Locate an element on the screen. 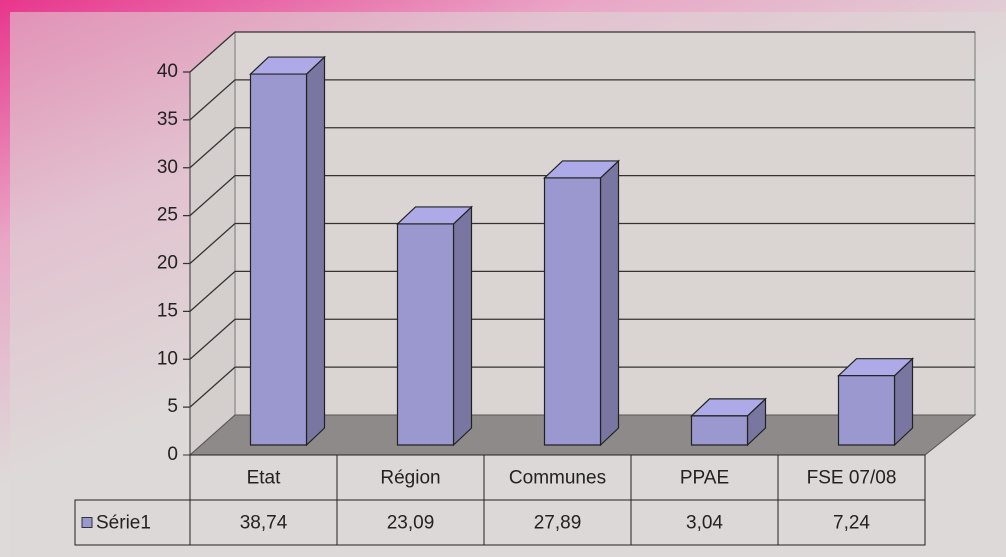  y-tick-label: 40 is located at coordinates (167, 71).